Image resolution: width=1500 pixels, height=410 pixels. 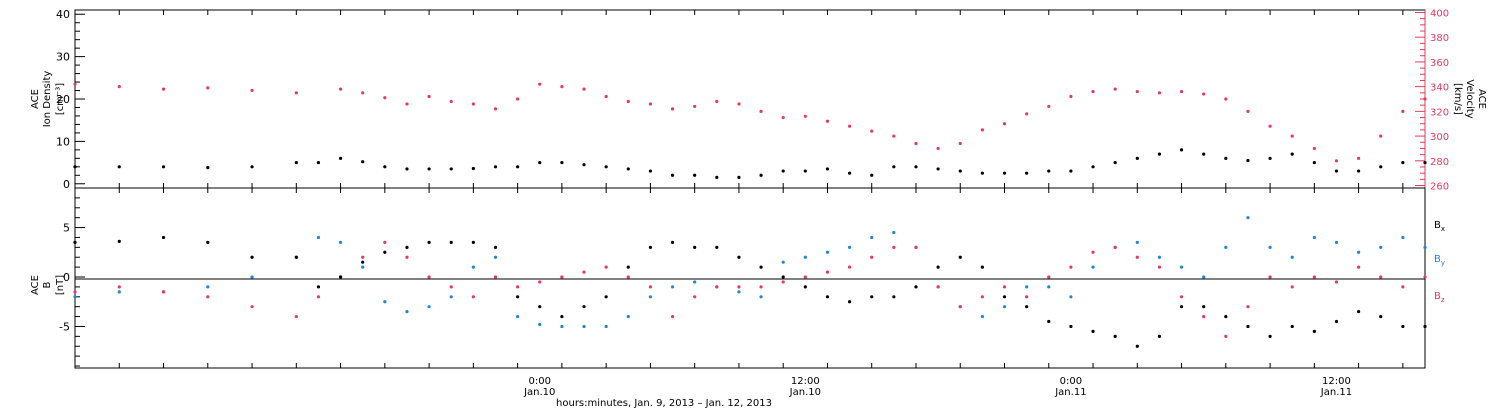 What do you see at coordinates (1432, 100) in the screenshot?
I see `top-right-axis: 260 280 300 320 340 360 380 400` at bounding box center [1432, 100].